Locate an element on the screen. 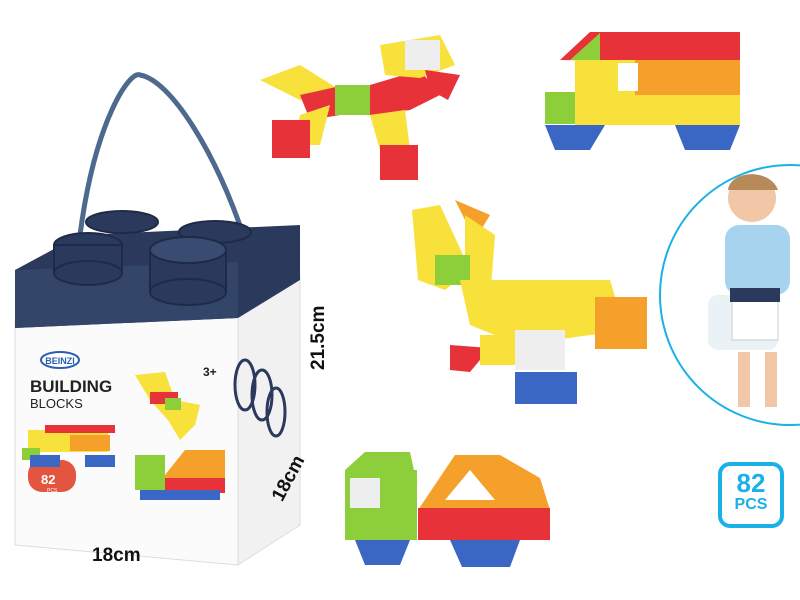 This screenshot has height=600, width=800. box-title-line1: BUILDING is located at coordinates (71, 386).